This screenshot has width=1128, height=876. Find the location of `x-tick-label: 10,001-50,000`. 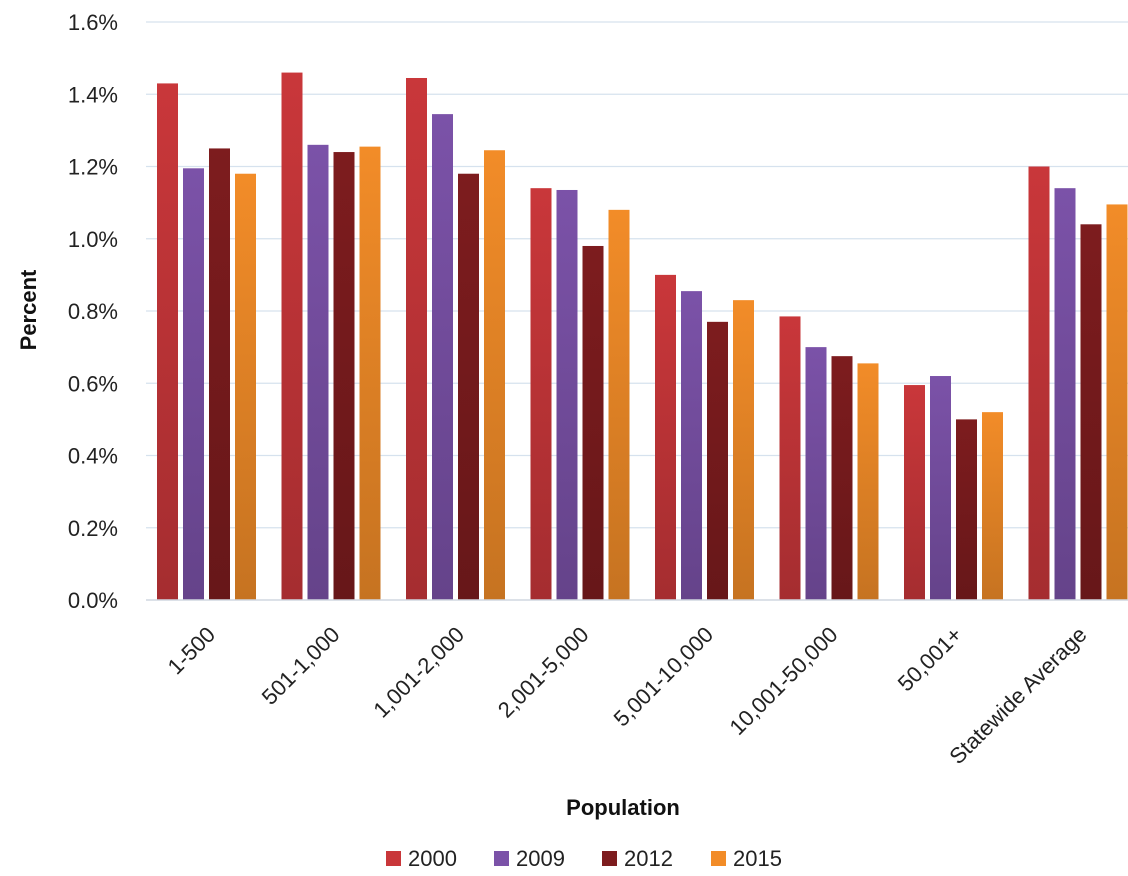

x-tick-label: 10,001-50,000 is located at coordinates (784, 681).